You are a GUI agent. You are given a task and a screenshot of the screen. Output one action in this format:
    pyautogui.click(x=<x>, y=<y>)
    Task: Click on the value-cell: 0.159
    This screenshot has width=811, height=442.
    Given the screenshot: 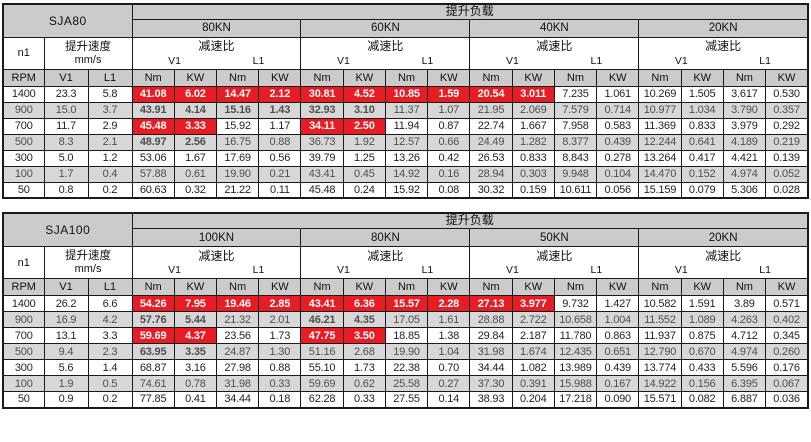 What is the action you would take?
    pyautogui.click(x=533, y=190)
    